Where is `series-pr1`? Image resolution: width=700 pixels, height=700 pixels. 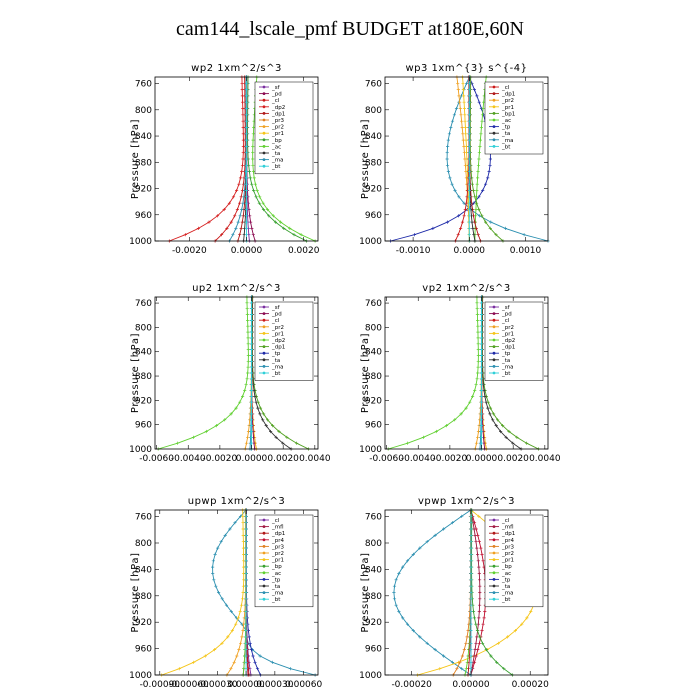
series-pr1 is located at coordinates (466, 159).